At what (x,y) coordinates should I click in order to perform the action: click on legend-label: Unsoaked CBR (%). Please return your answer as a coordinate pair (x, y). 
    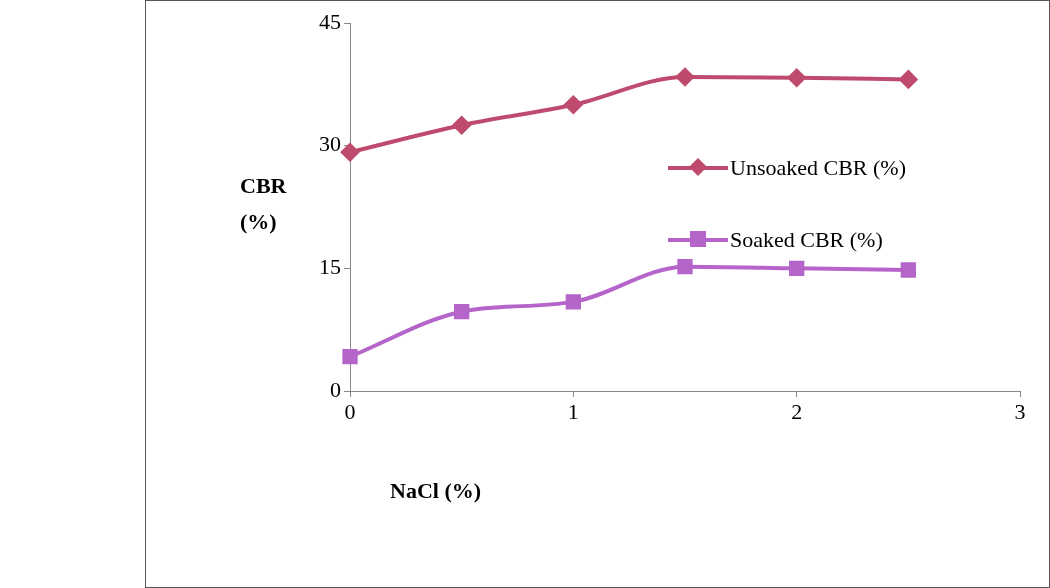
    Looking at the image, I should click on (818, 168).